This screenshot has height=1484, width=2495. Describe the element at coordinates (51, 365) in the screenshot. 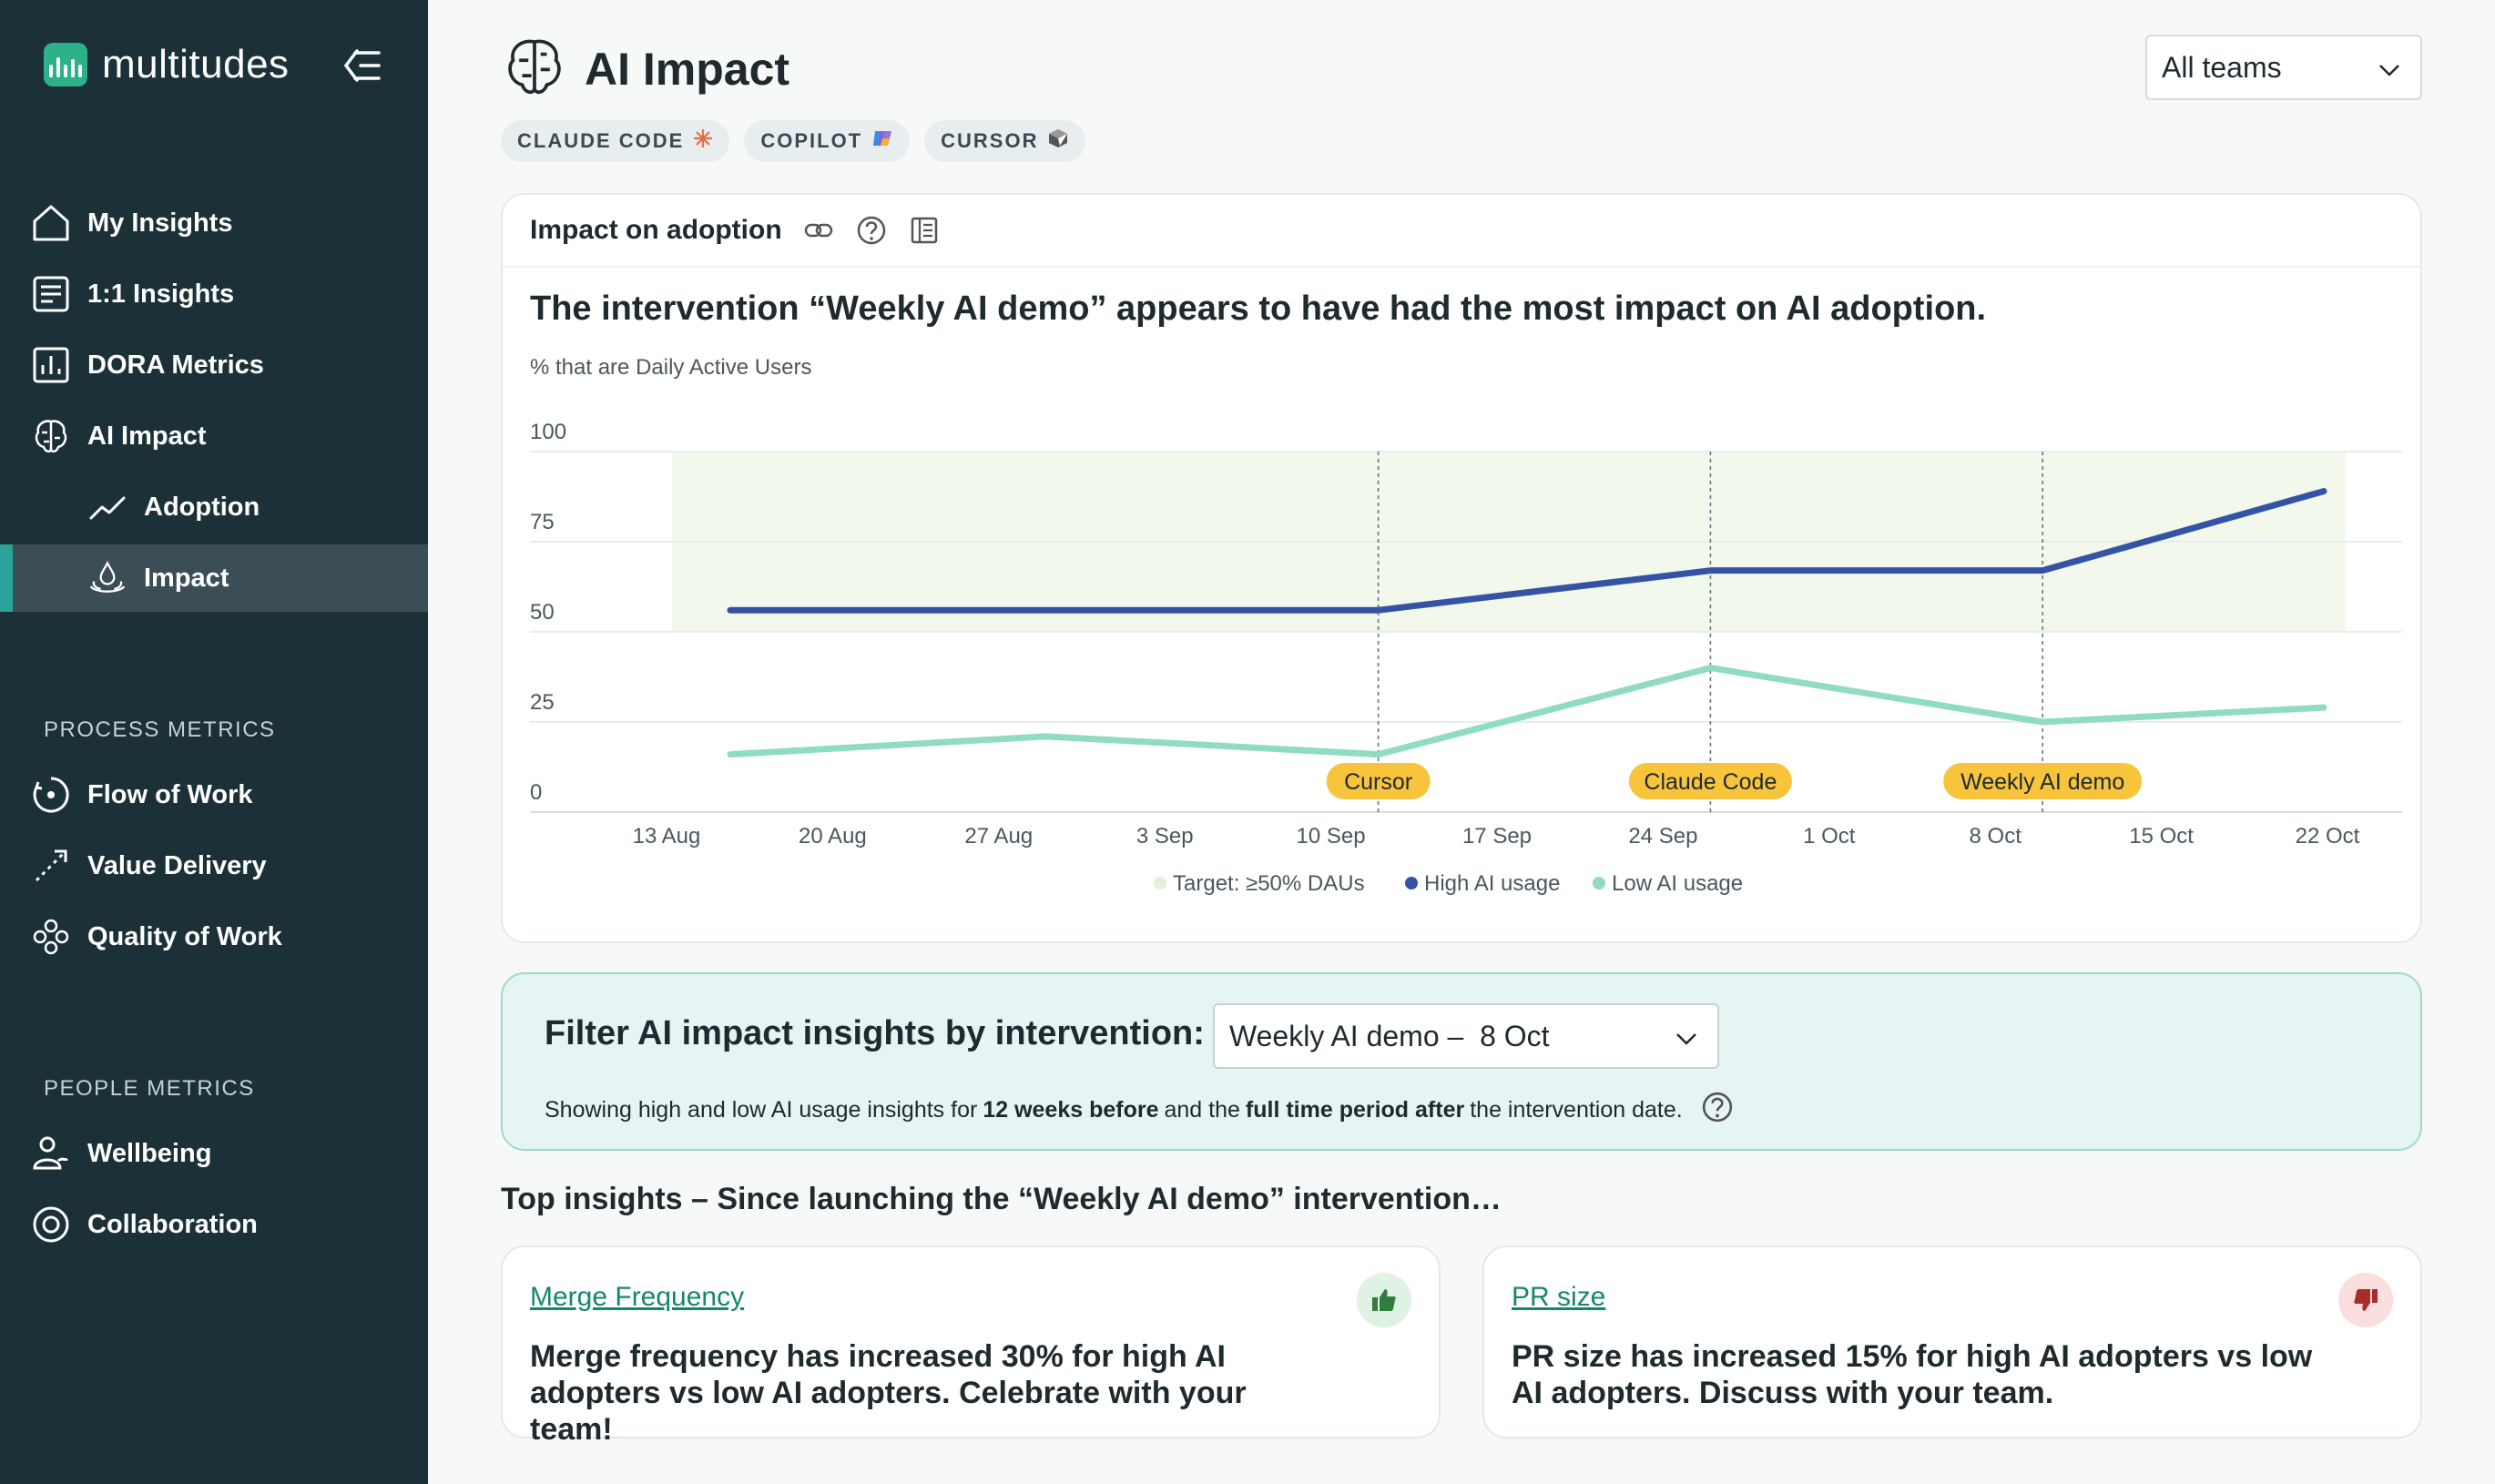

I see `bar-chart-icon` at that location.